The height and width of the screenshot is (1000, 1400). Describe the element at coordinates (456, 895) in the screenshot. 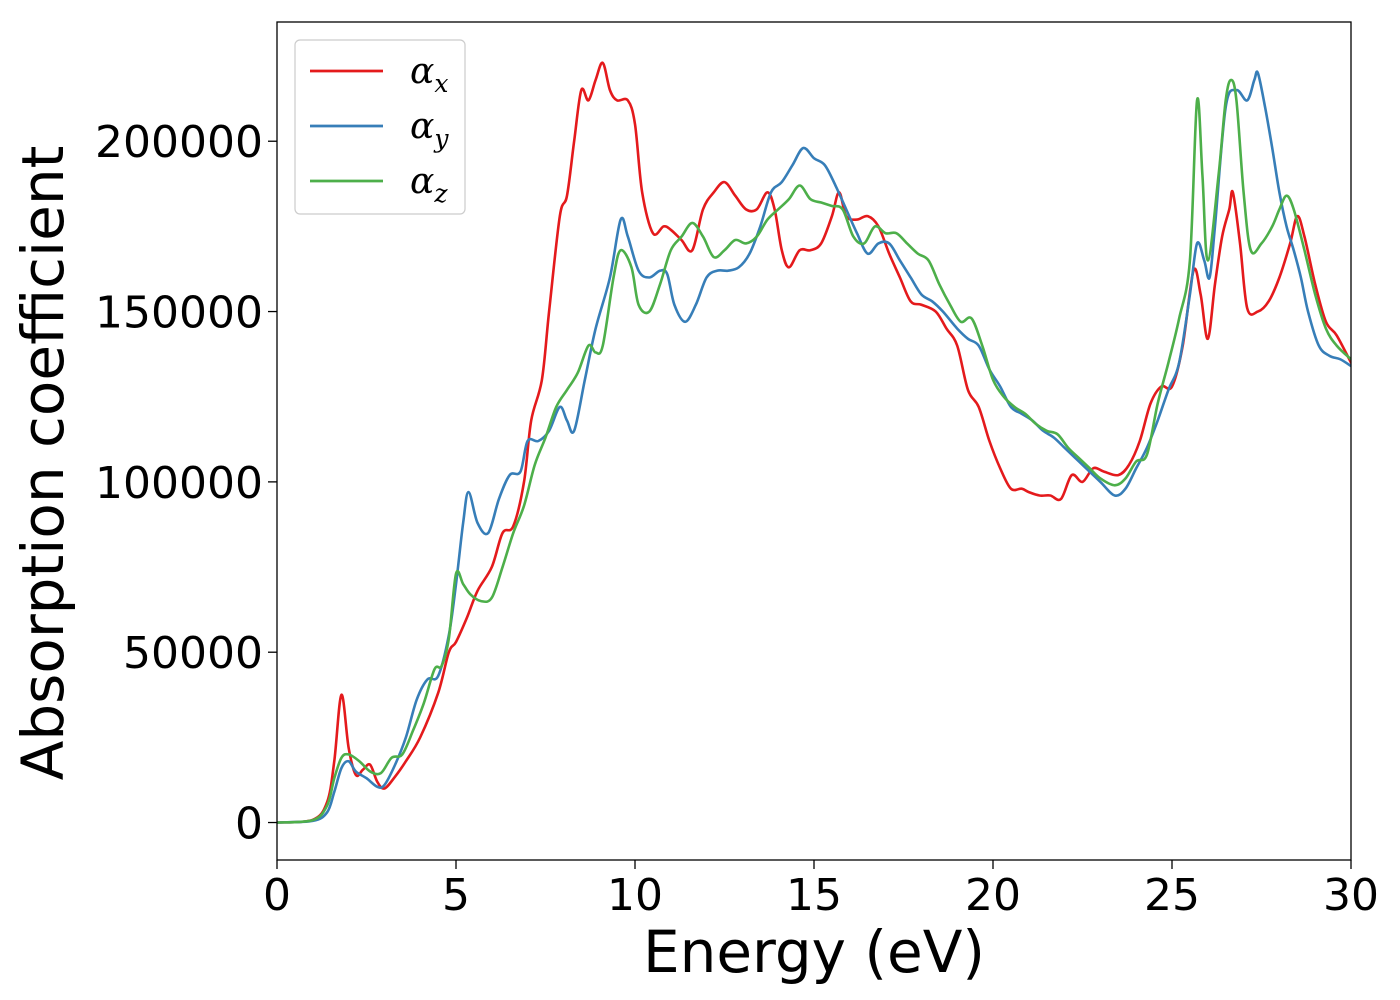

I see `x-tick-label: 5` at that location.